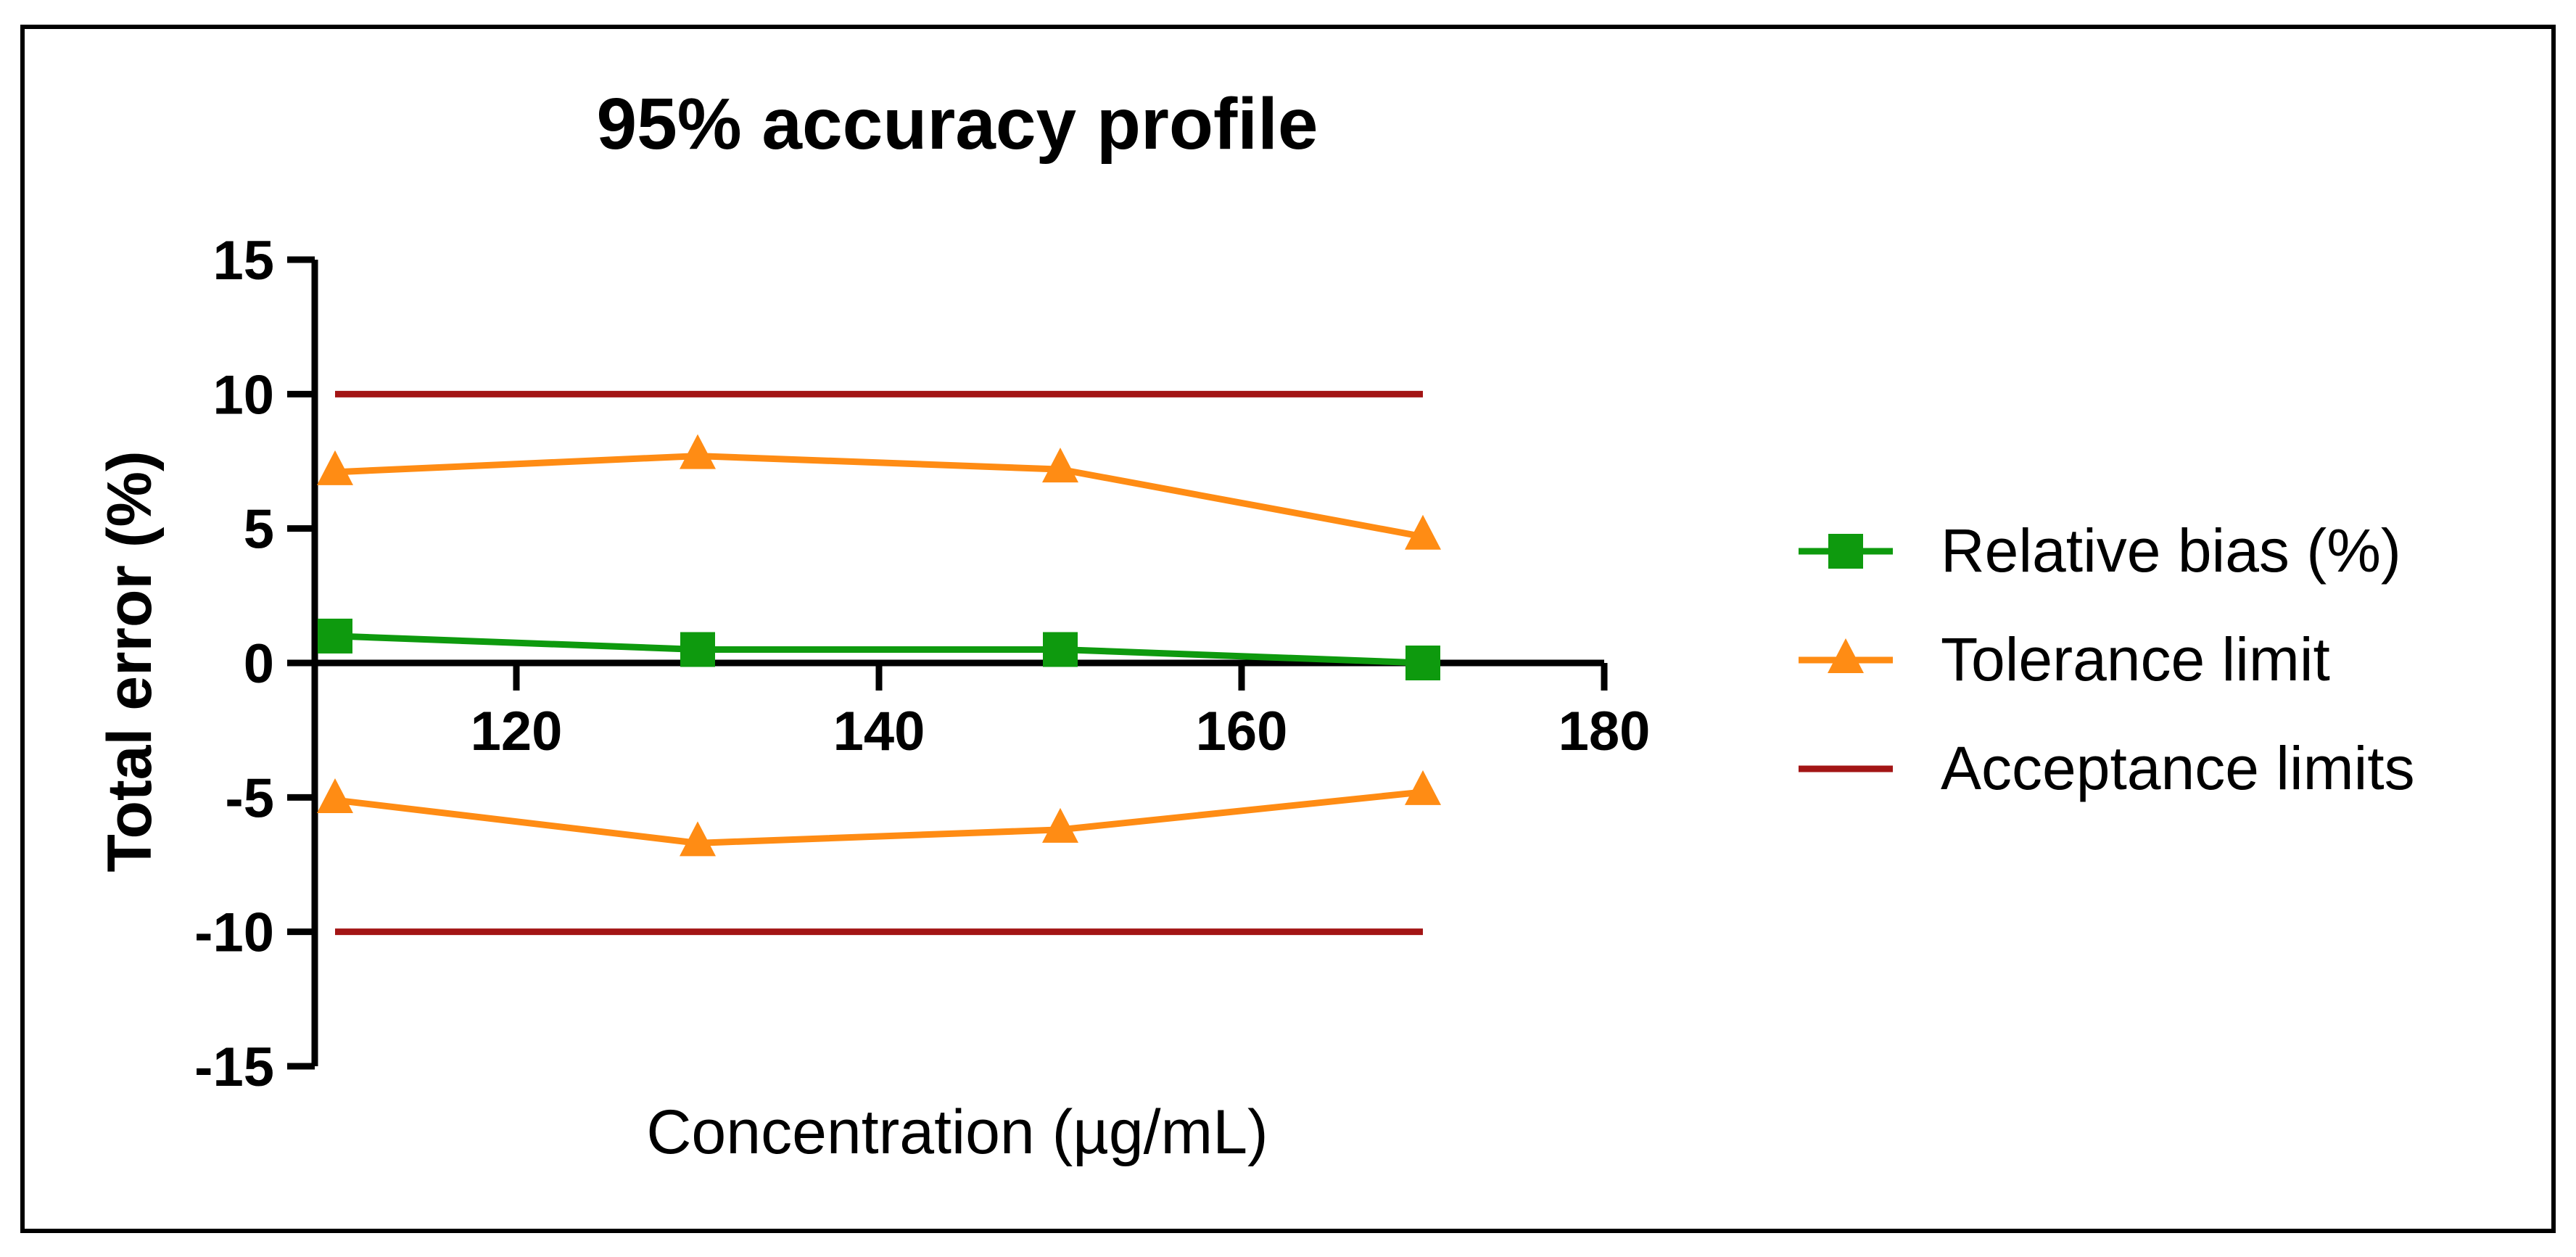 Image resolution: width=2576 pixels, height=1257 pixels. Describe the element at coordinates (243, 261) in the screenshot. I see `y-tick-label: 15` at that location.